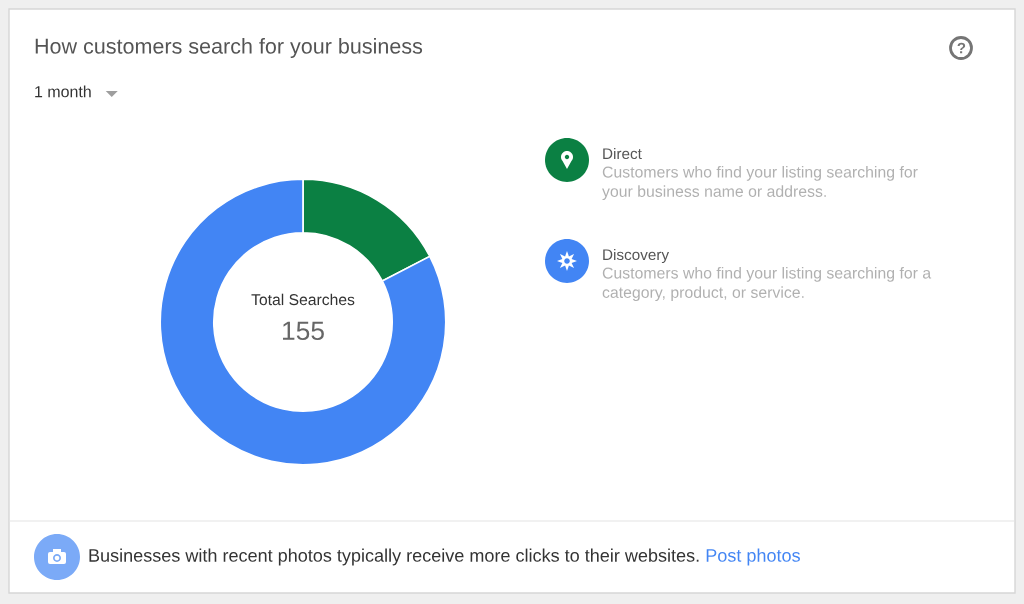 This screenshot has height=604, width=1024. I want to click on text: Businesses with recent photos typically receive more clicks to their websites., so click(394, 557).